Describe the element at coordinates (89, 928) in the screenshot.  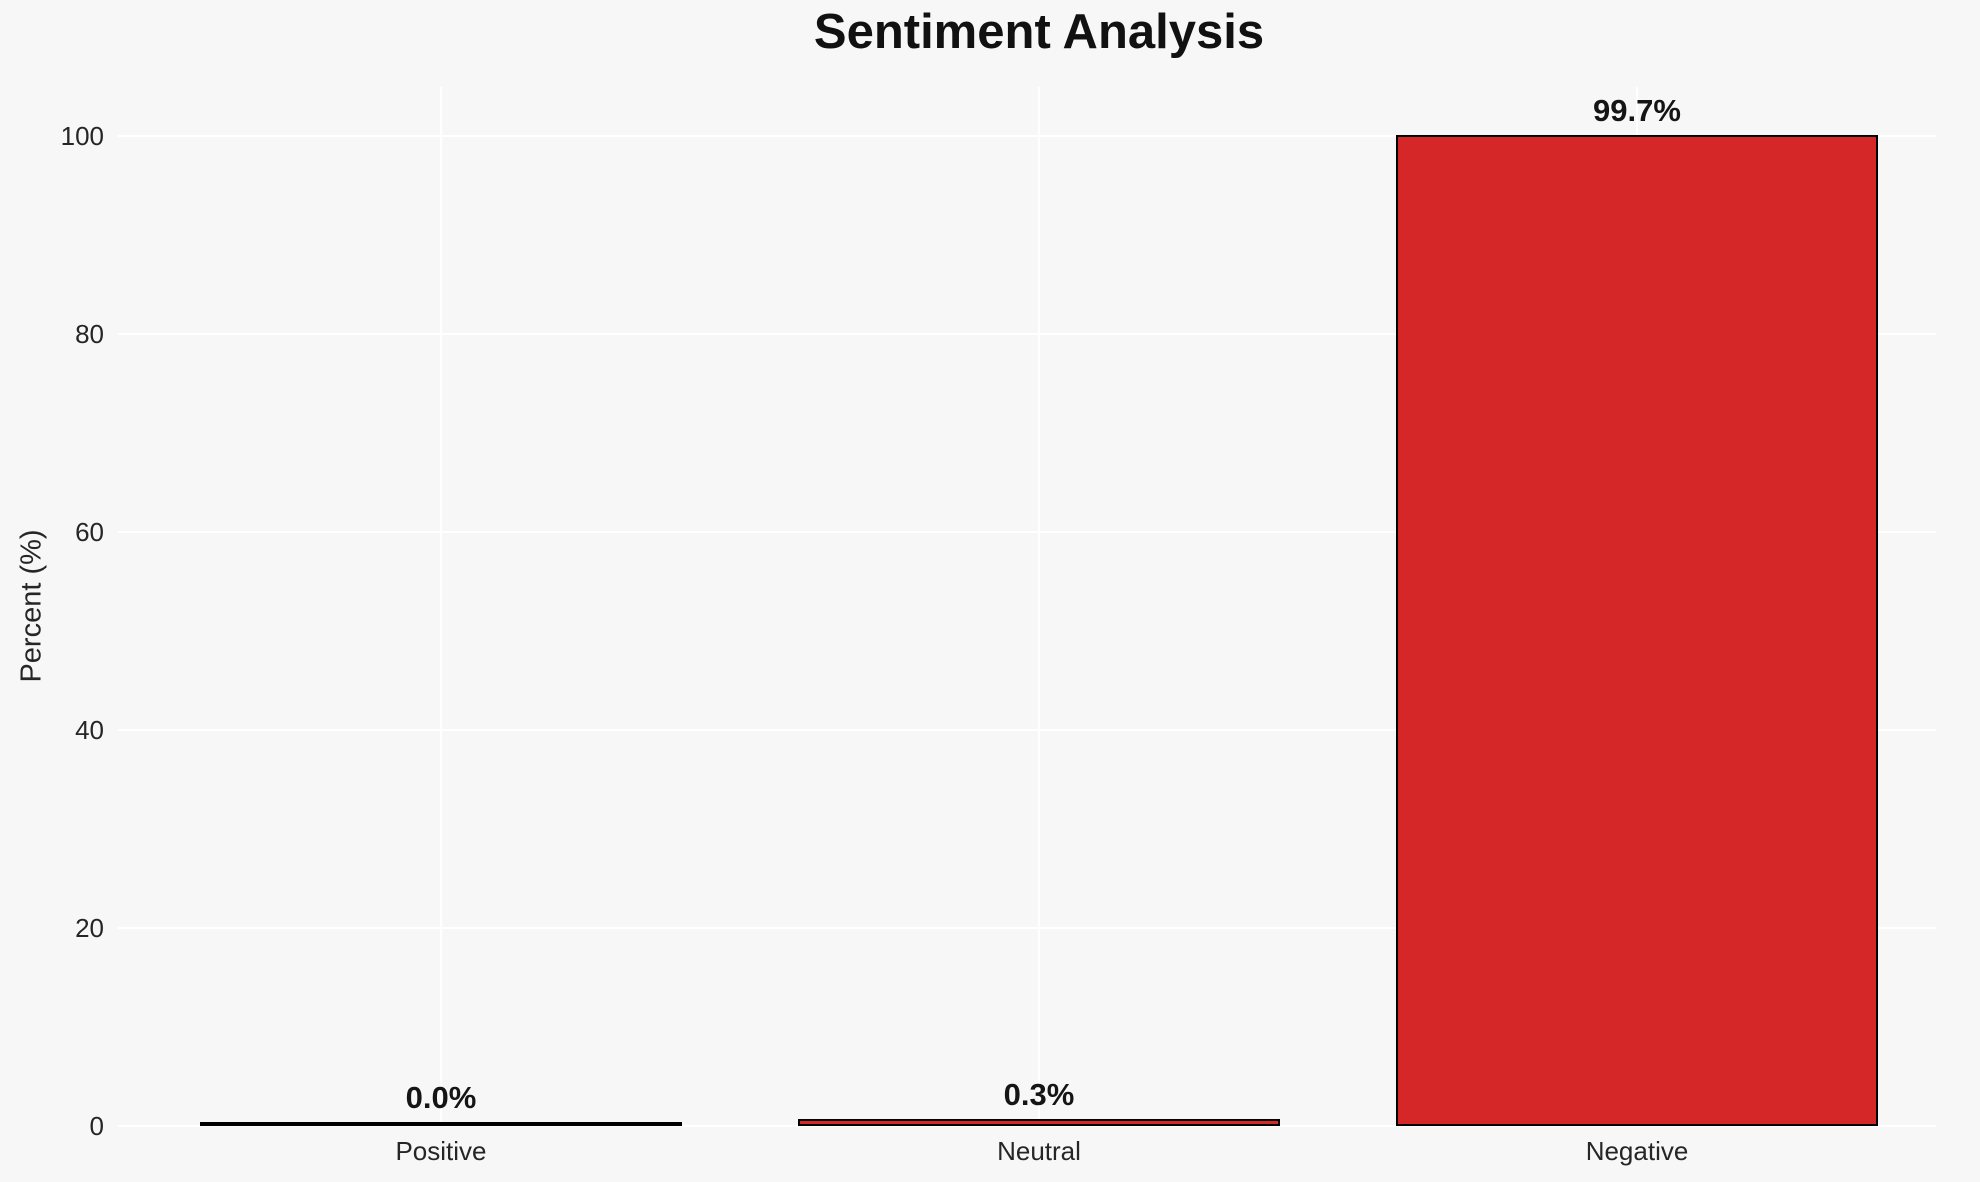
I see `y-tick-label: 20` at that location.